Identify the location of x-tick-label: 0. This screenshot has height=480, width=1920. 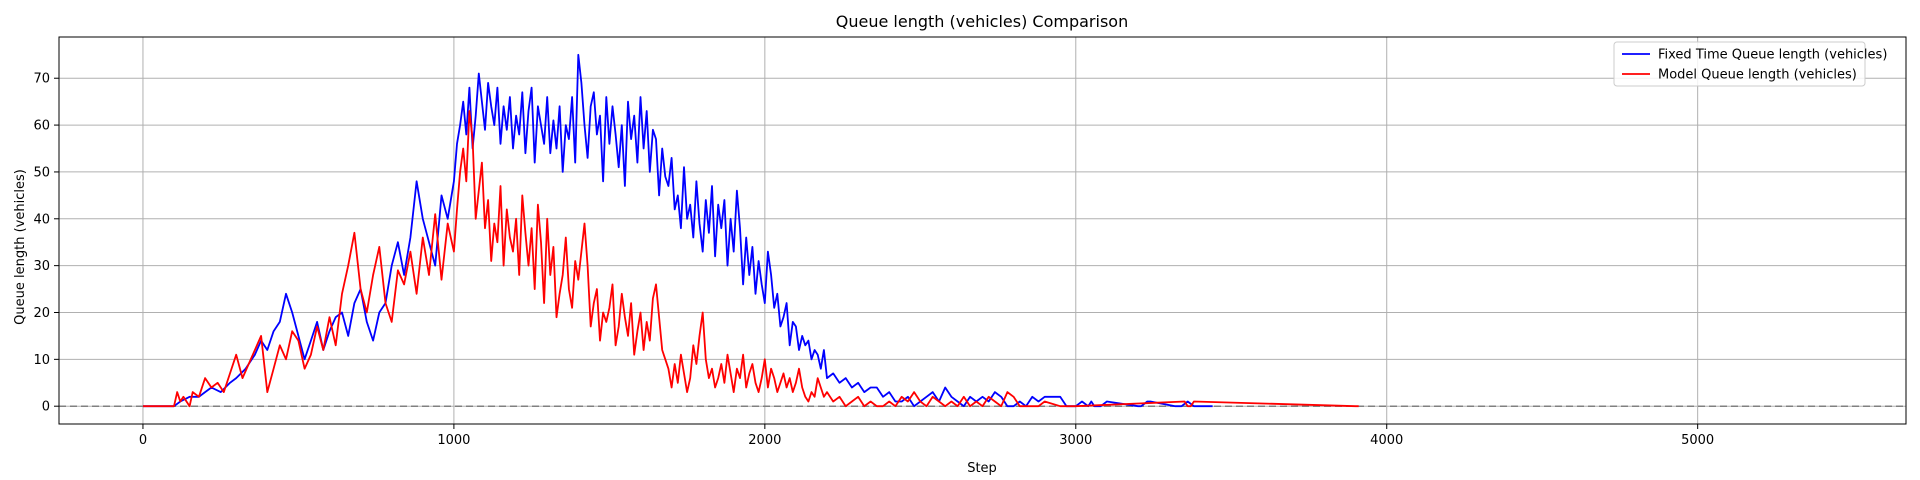
(143, 440).